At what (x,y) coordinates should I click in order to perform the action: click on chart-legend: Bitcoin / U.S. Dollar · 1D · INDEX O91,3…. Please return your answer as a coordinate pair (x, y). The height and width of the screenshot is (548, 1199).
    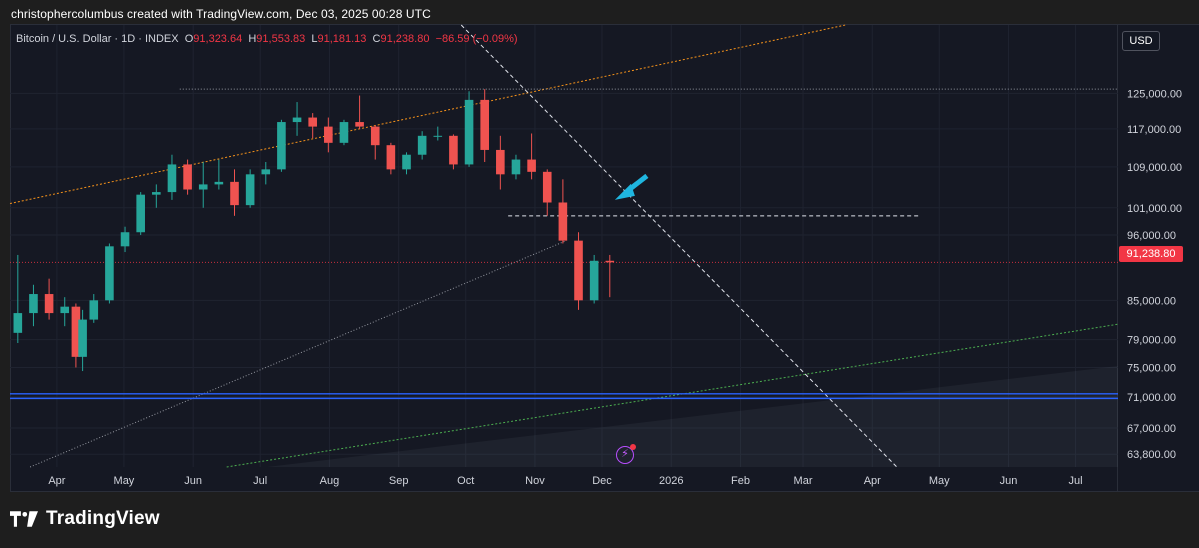
    Looking at the image, I should click on (267, 39).